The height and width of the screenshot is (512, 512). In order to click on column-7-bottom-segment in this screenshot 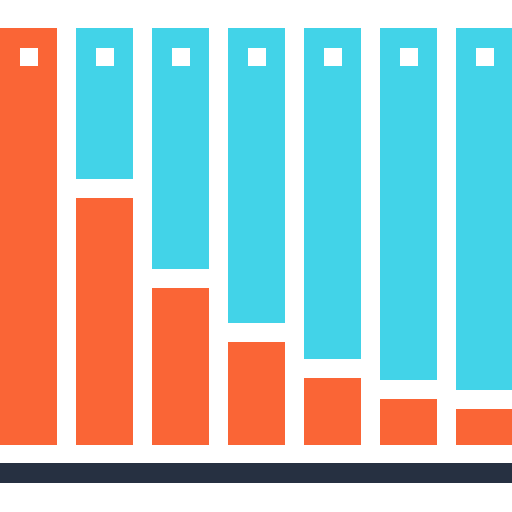, I will do `click(484, 427)`.